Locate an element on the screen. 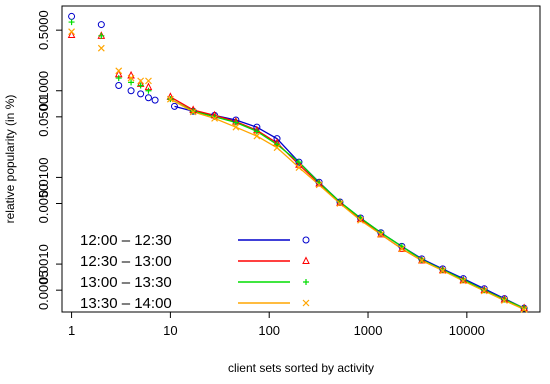 The image size is (550, 384). x-tick-label: 1 is located at coordinates (71, 330).